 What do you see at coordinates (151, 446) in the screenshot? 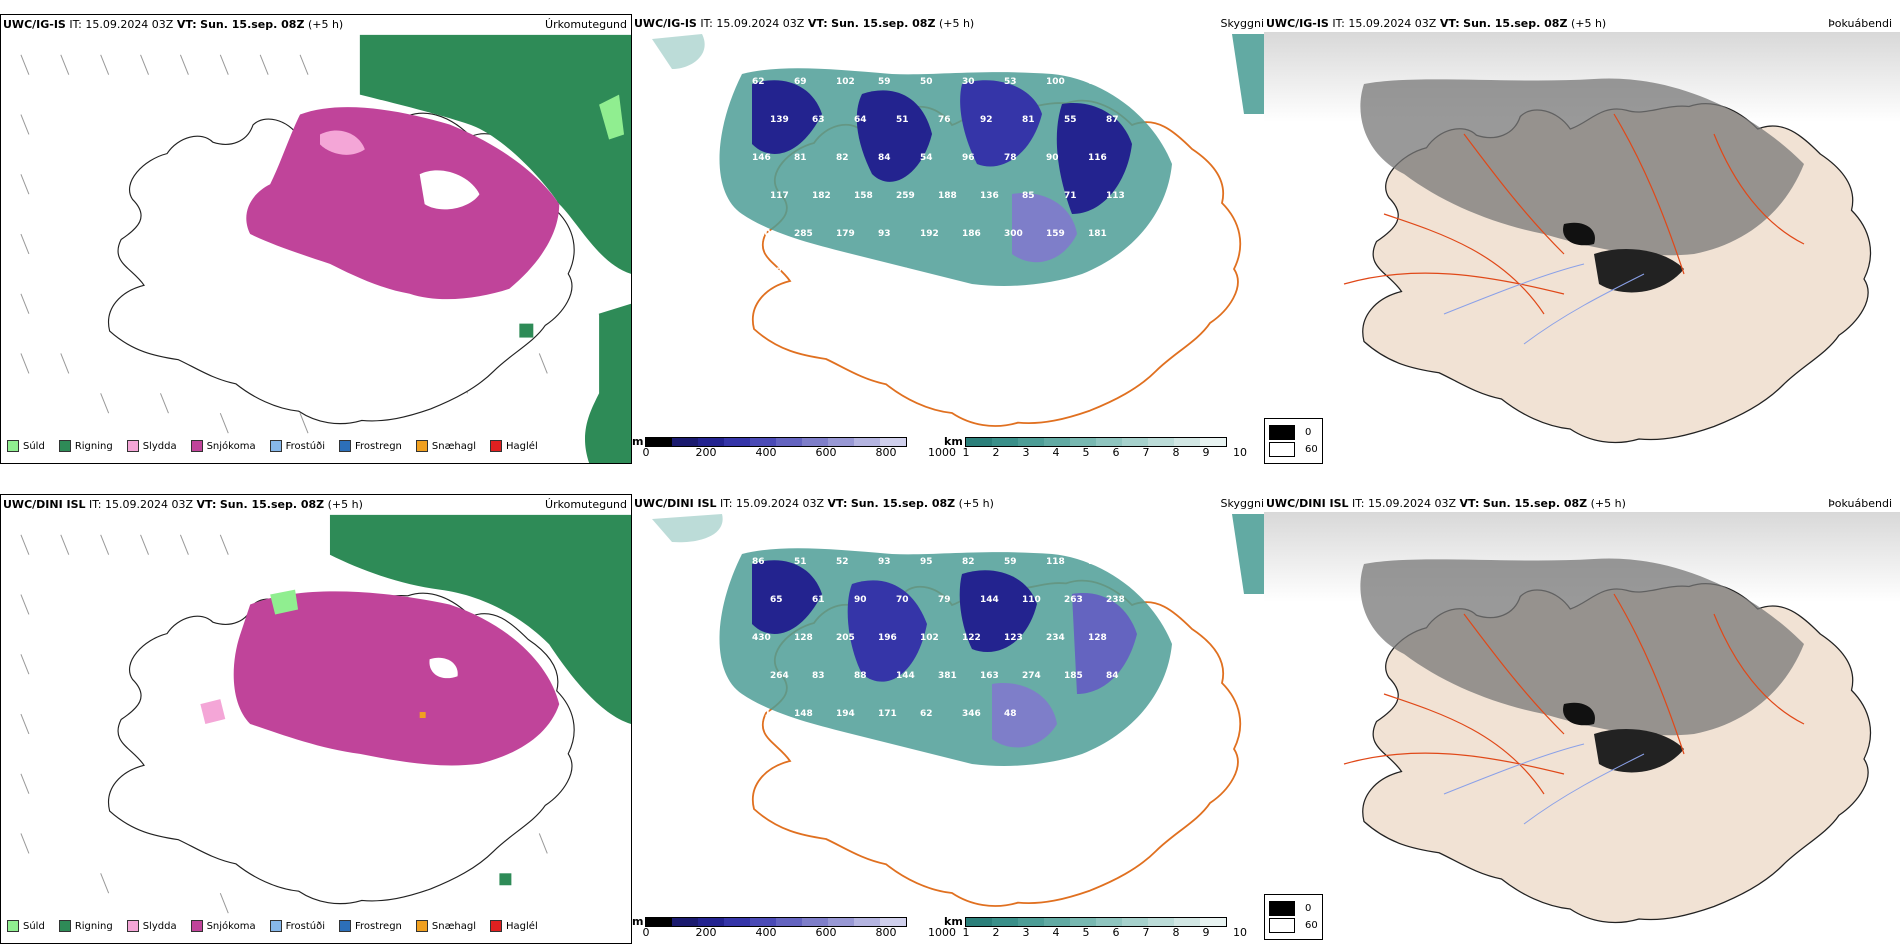
I see `legend-item: Slydda` at bounding box center [151, 446].